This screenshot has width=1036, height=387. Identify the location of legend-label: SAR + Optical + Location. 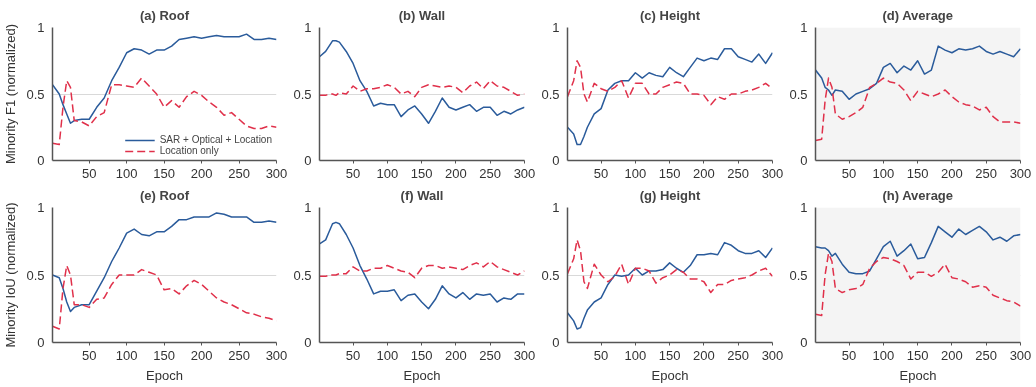
(215, 139).